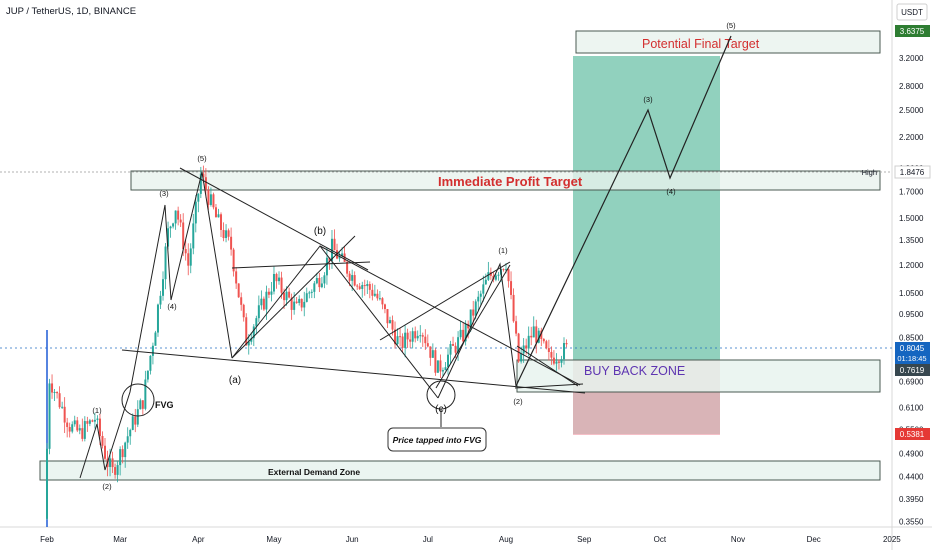 The image size is (932, 555). What do you see at coordinates (47, 539) in the screenshot?
I see `time-tick-label: Feb` at bounding box center [47, 539].